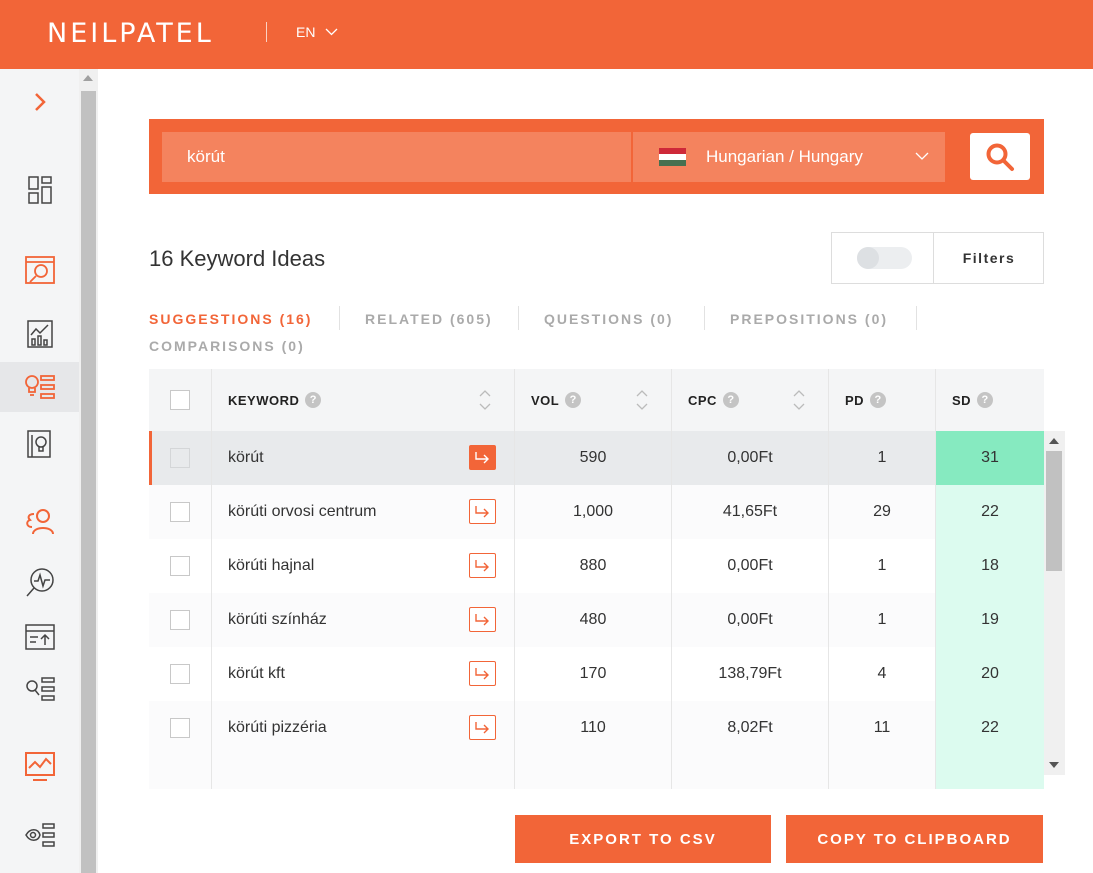  I want to click on table-row: körút kft 170 138,79Ft 4 20, so click(596, 674).